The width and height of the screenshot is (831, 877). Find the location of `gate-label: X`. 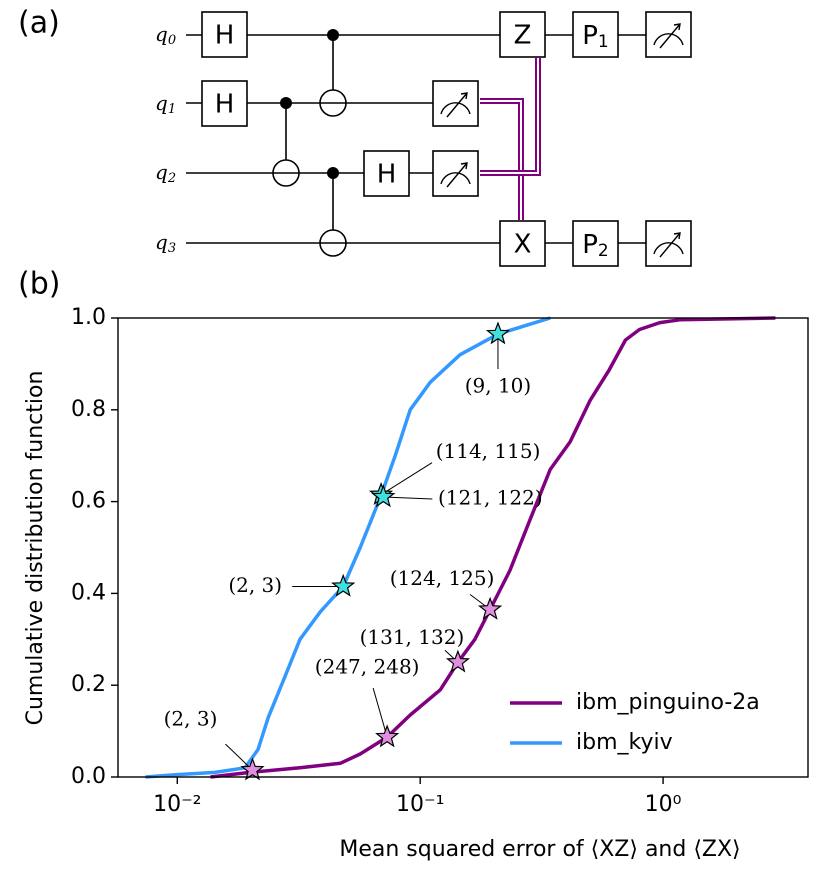

gate-label: X is located at coordinates (523, 245).